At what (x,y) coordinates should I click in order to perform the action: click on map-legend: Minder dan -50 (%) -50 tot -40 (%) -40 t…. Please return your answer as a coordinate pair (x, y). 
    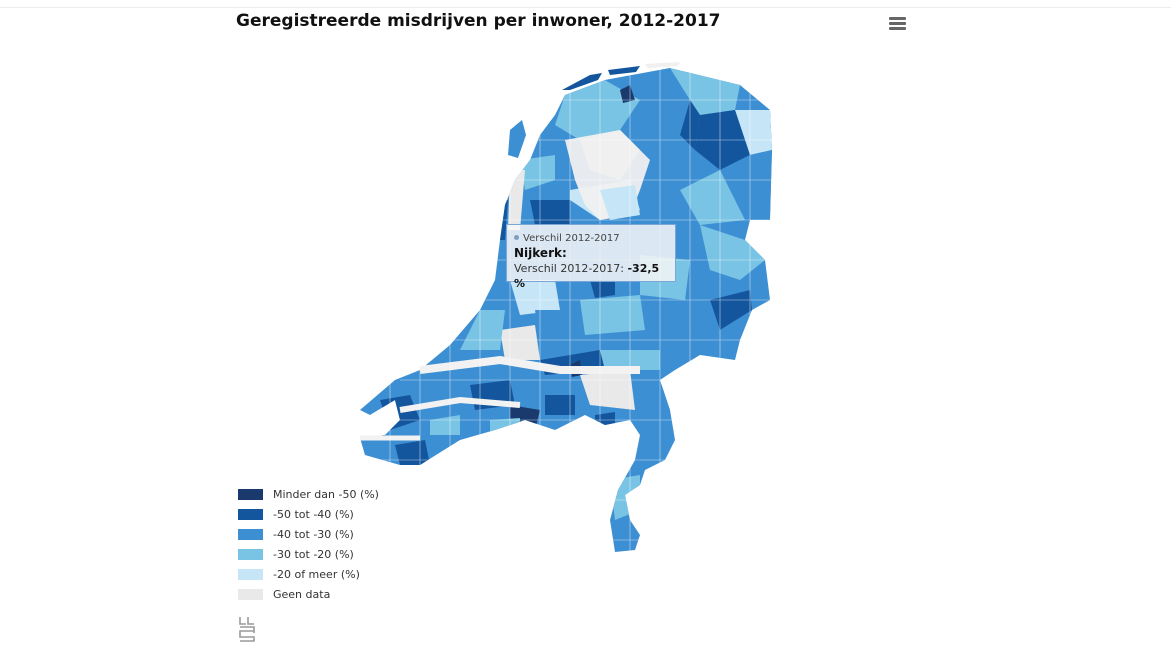
    Looking at the image, I should click on (308, 544).